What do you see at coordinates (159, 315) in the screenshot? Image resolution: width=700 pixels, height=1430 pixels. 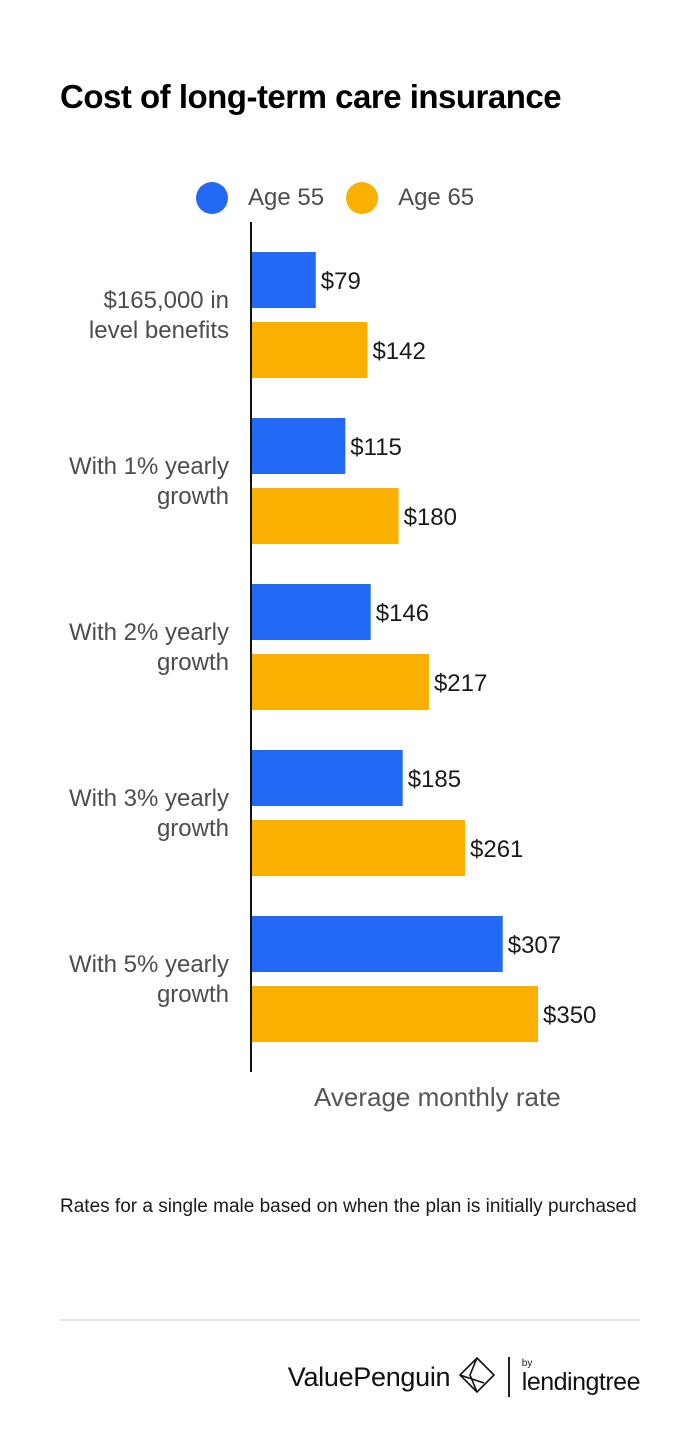 I see `category-label: $165,000 in level benefits` at bounding box center [159, 315].